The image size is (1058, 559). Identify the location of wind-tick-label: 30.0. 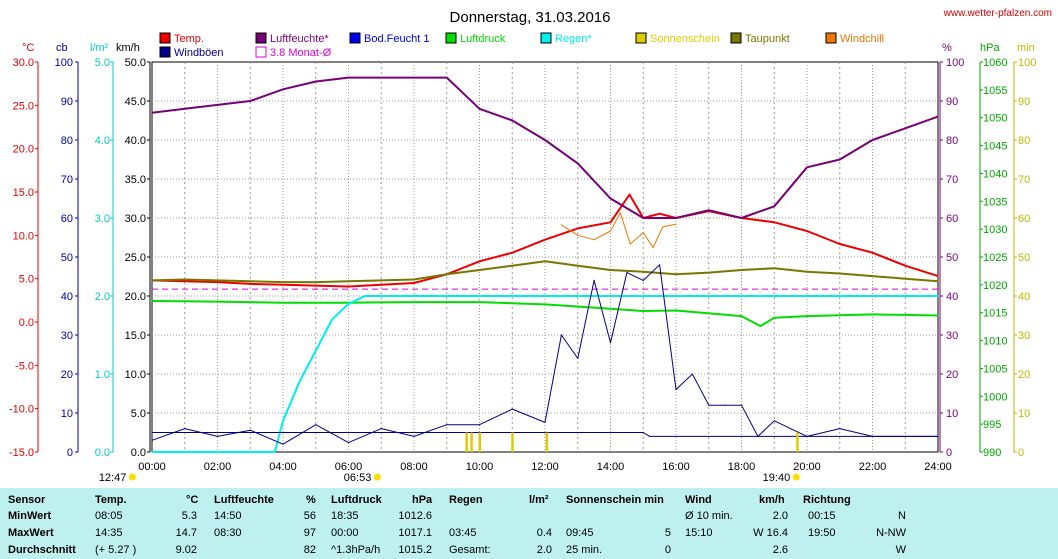
(135, 219).